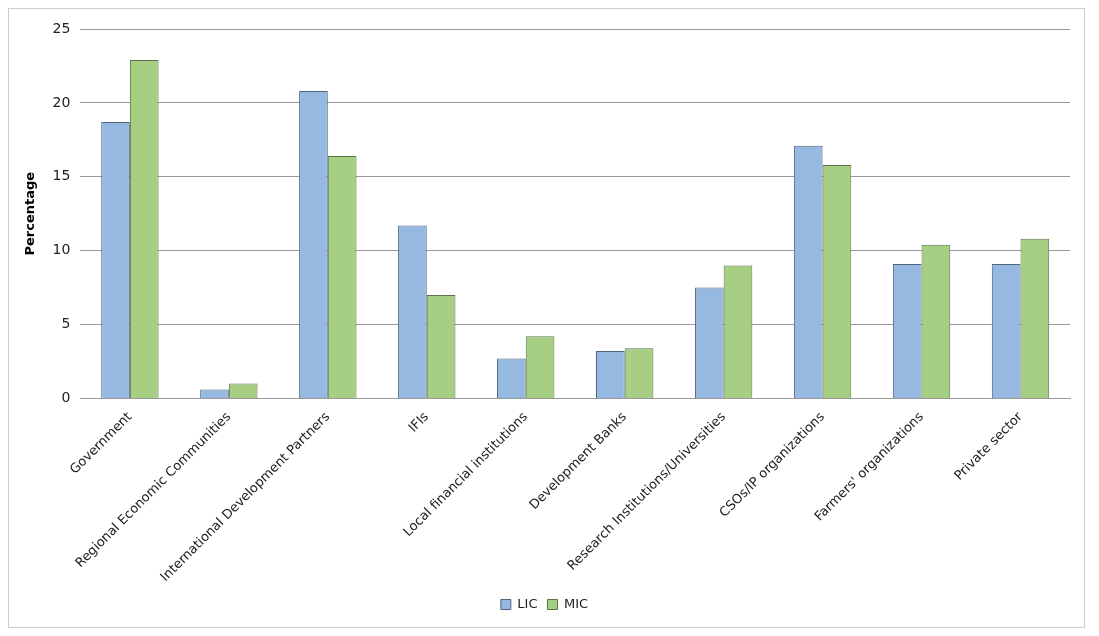 This screenshot has height=636, width=1099. What do you see at coordinates (61, 101) in the screenshot?
I see `y-tick-label: 20` at bounding box center [61, 101].